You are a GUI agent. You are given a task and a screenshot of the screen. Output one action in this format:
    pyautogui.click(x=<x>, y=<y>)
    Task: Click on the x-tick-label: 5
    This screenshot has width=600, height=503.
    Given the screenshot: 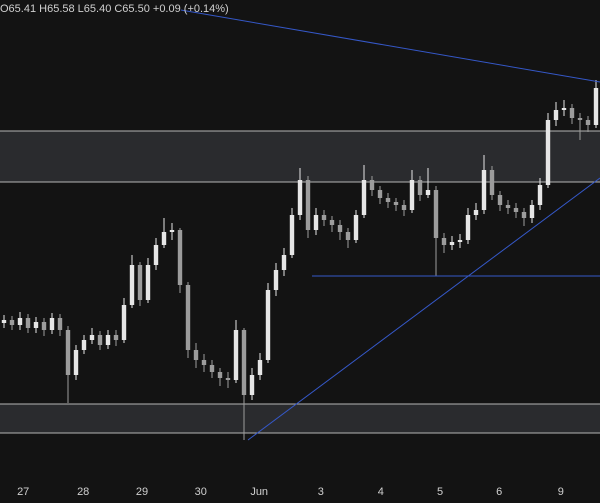 What is the action you would take?
    pyautogui.click(x=440, y=492)
    